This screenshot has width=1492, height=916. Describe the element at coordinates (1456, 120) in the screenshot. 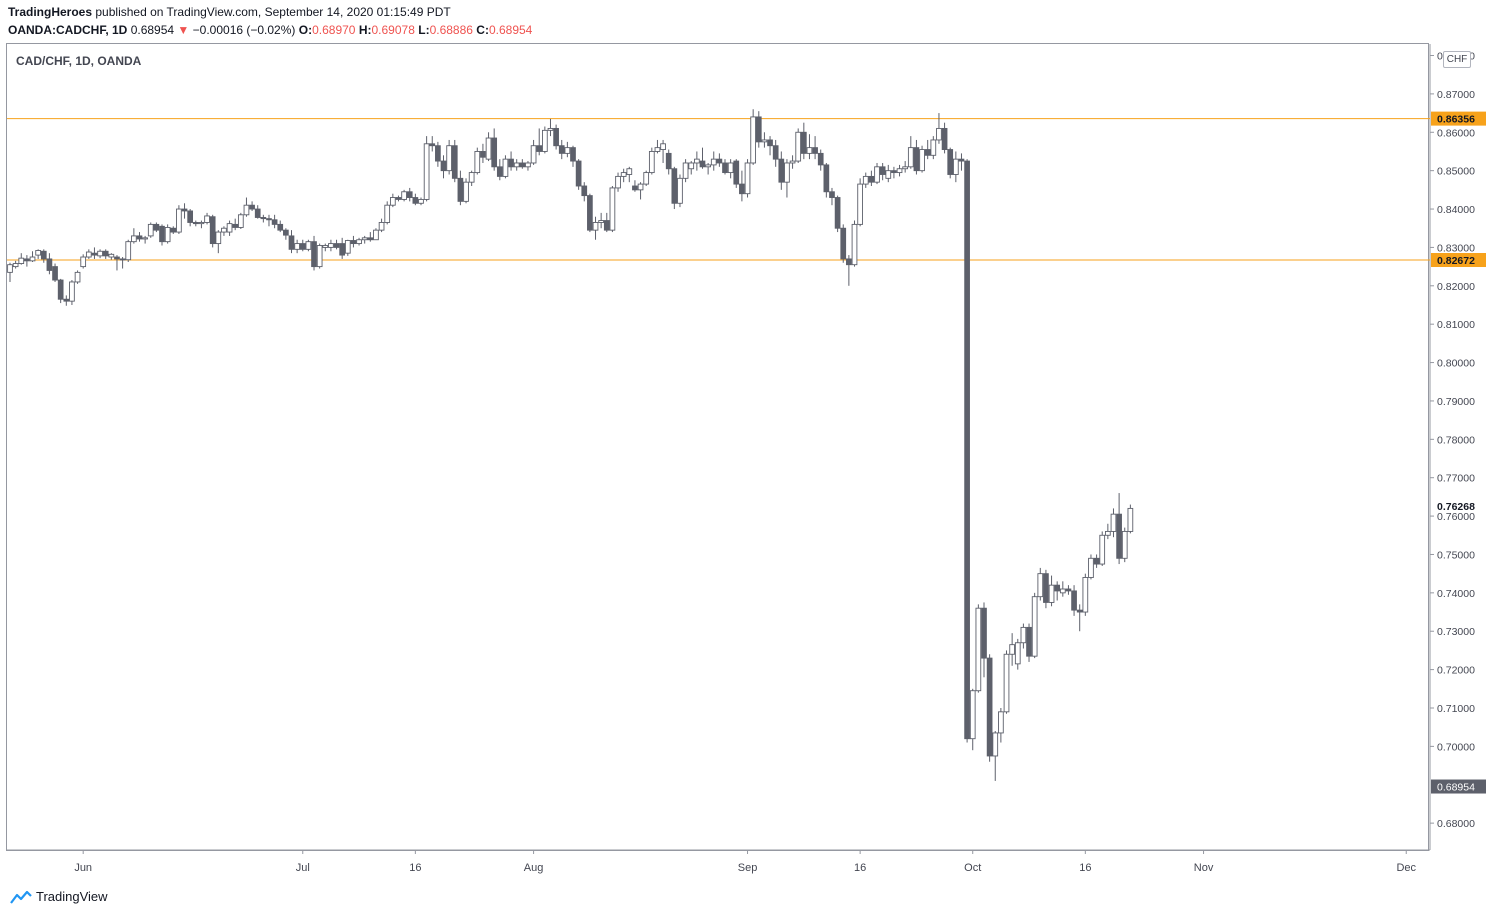

I see `price-marker-label: 0.86356` at that location.